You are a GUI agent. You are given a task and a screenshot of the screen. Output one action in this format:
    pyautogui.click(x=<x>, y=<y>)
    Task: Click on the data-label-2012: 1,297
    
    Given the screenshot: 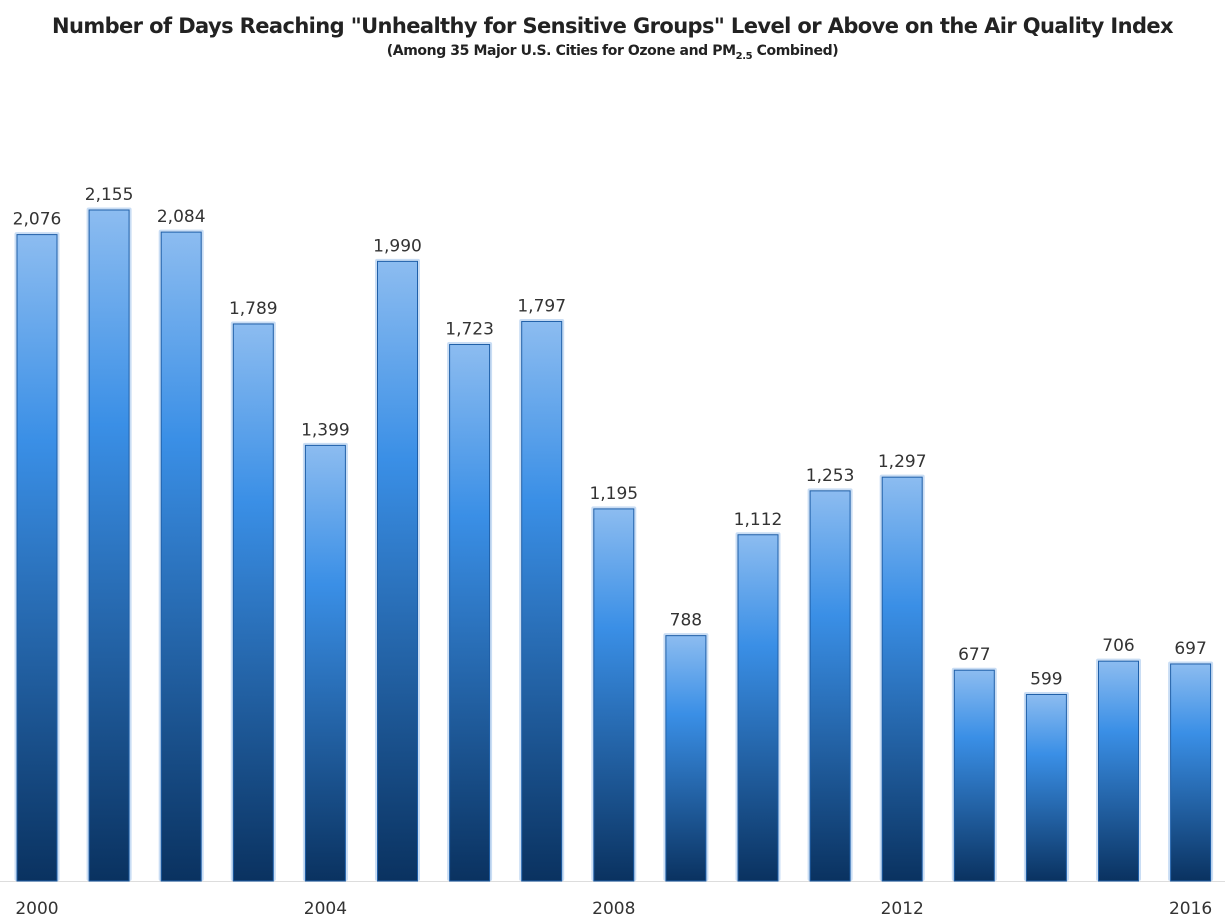 What is the action you would take?
    pyautogui.click(x=902, y=462)
    